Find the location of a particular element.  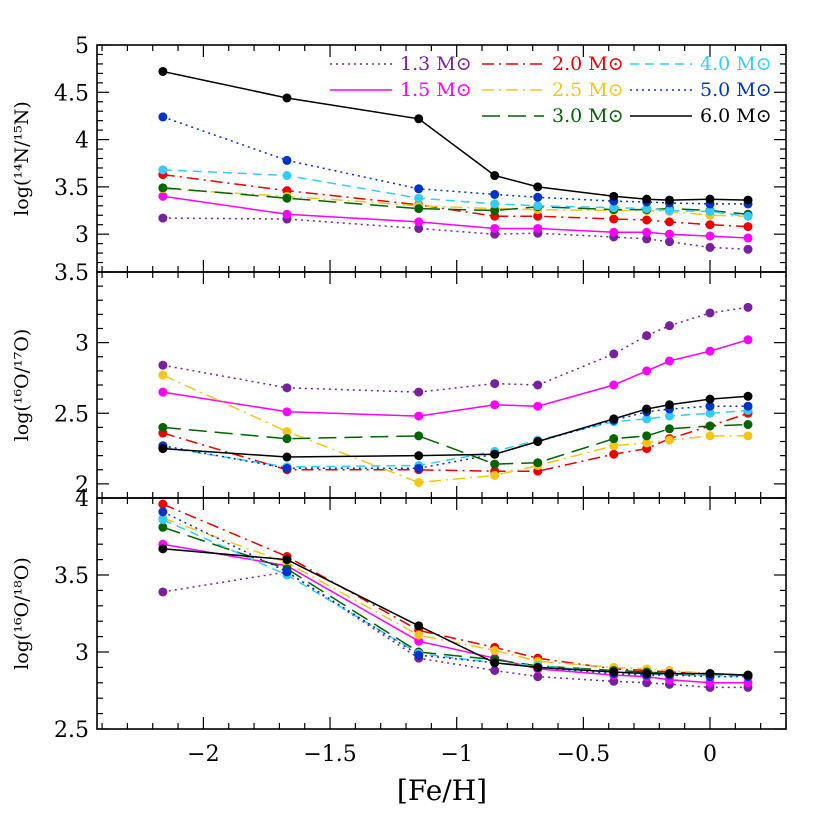

legend-entry: 2.0 M⊙ is located at coordinates (553, 64).